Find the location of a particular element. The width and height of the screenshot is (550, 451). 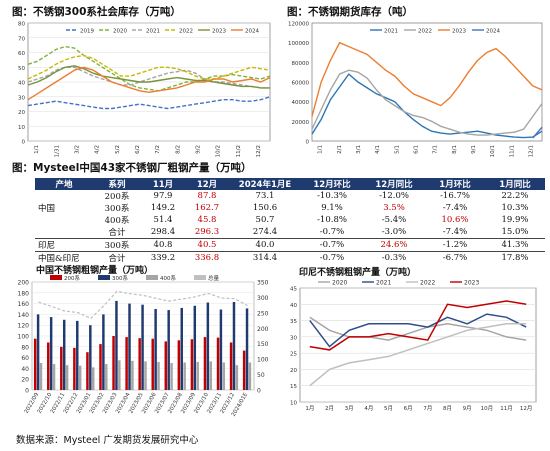

x-tick-label: 2月 is located at coordinates (329, 408).